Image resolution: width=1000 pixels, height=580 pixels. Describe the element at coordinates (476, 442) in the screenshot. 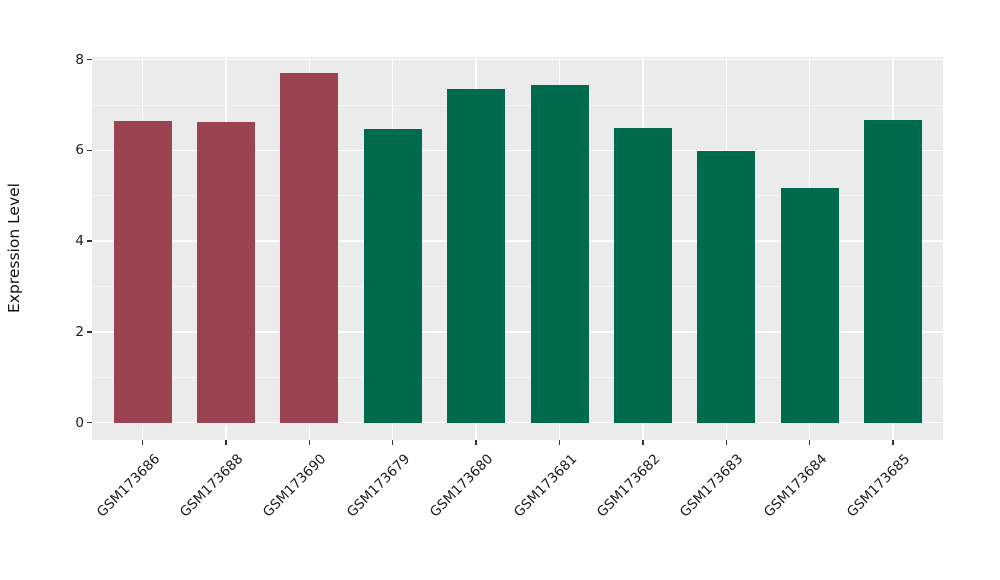

I see `x-tick-mark-GSM173680` at that location.